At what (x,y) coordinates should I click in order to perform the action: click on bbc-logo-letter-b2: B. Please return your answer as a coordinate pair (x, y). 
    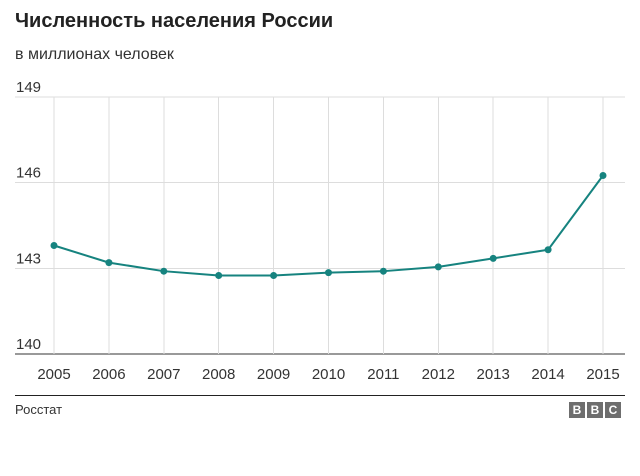
    Looking at the image, I should click on (595, 410).